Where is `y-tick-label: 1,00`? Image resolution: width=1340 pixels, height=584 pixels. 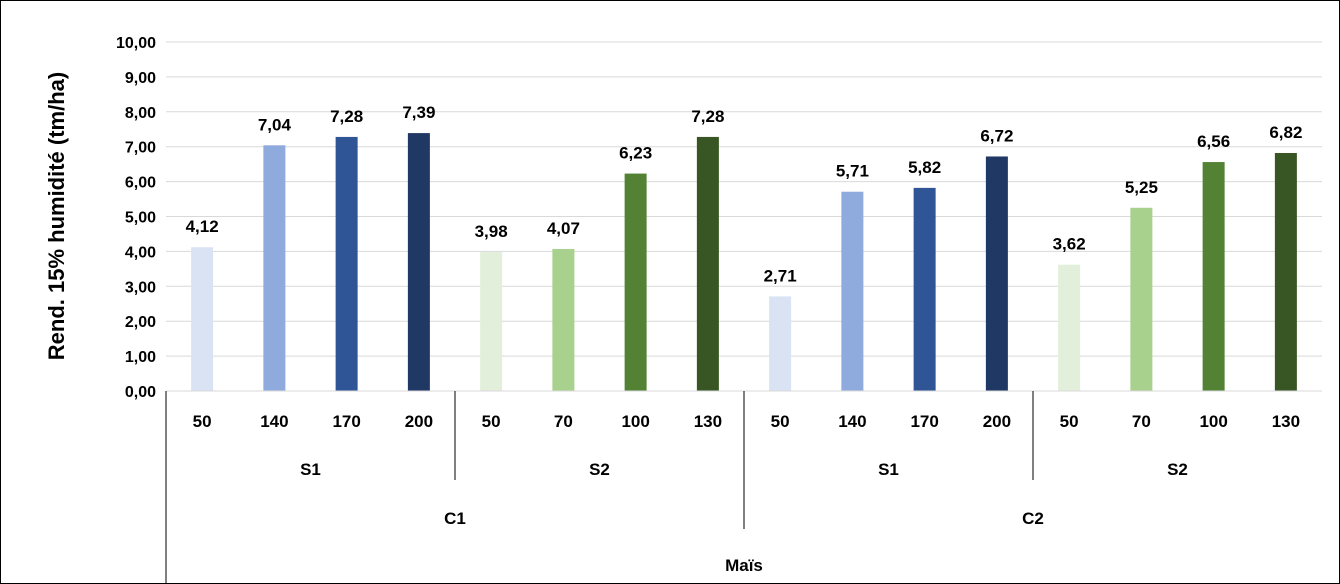 y-tick-label: 1,00 is located at coordinates (140, 357).